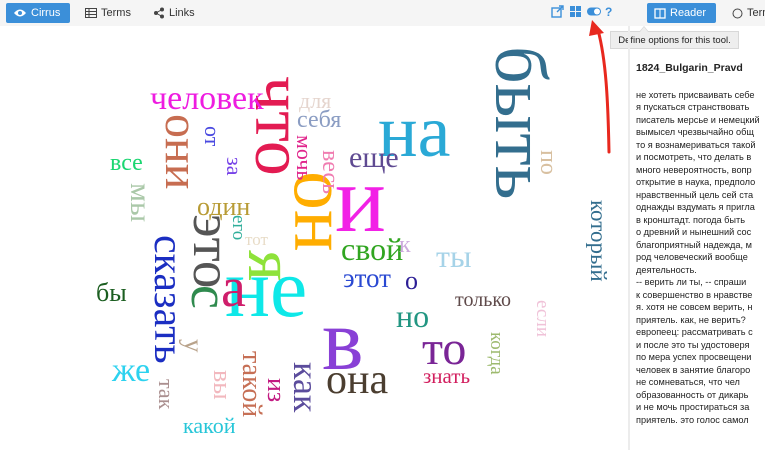 This screenshot has height=450, width=765. Describe the element at coordinates (256, 239) in the screenshot. I see `cloud-word: тот` at that location.